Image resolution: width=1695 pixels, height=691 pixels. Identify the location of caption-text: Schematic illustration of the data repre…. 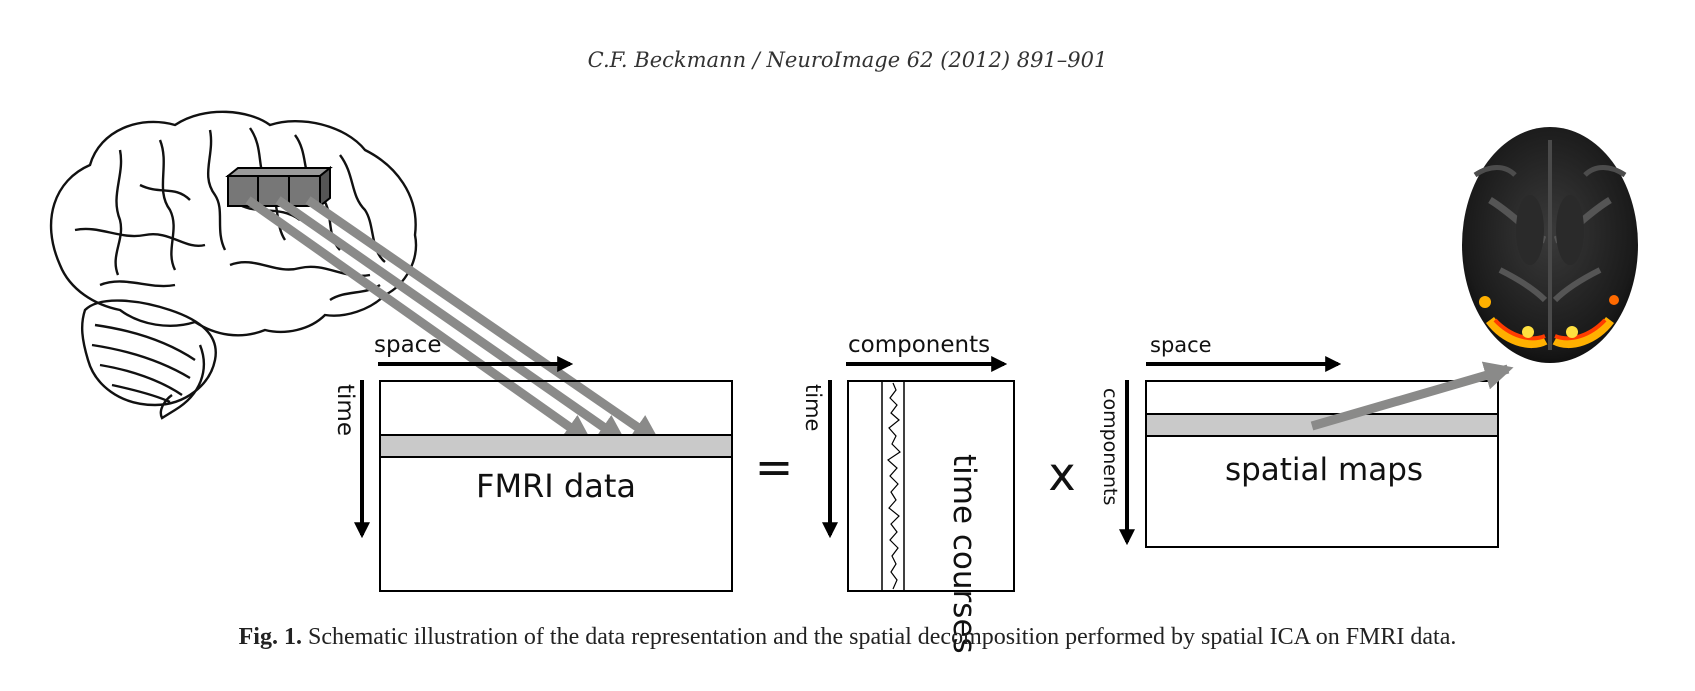
(879, 637).